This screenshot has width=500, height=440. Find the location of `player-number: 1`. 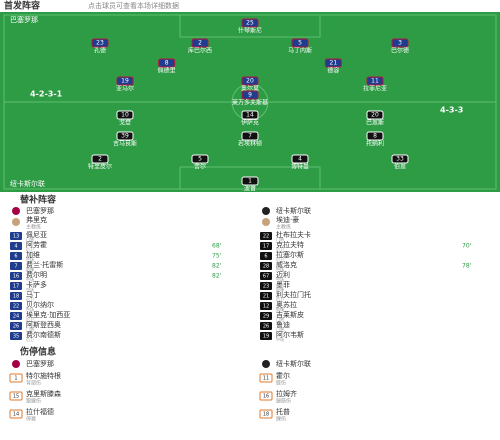

player-number: 1 is located at coordinates (250, 181).